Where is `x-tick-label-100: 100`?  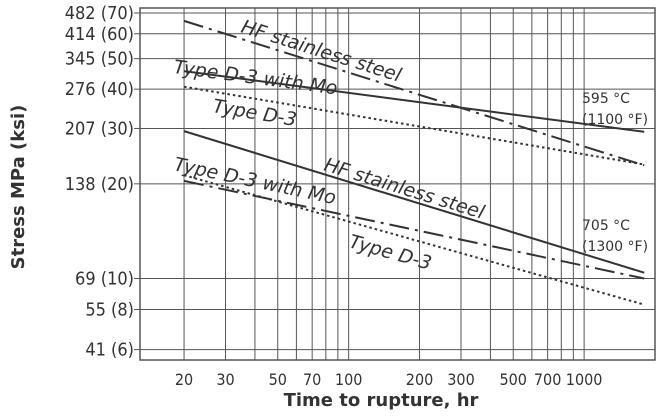
x-tick-label-100: 100 is located at coordinates (348, 379).